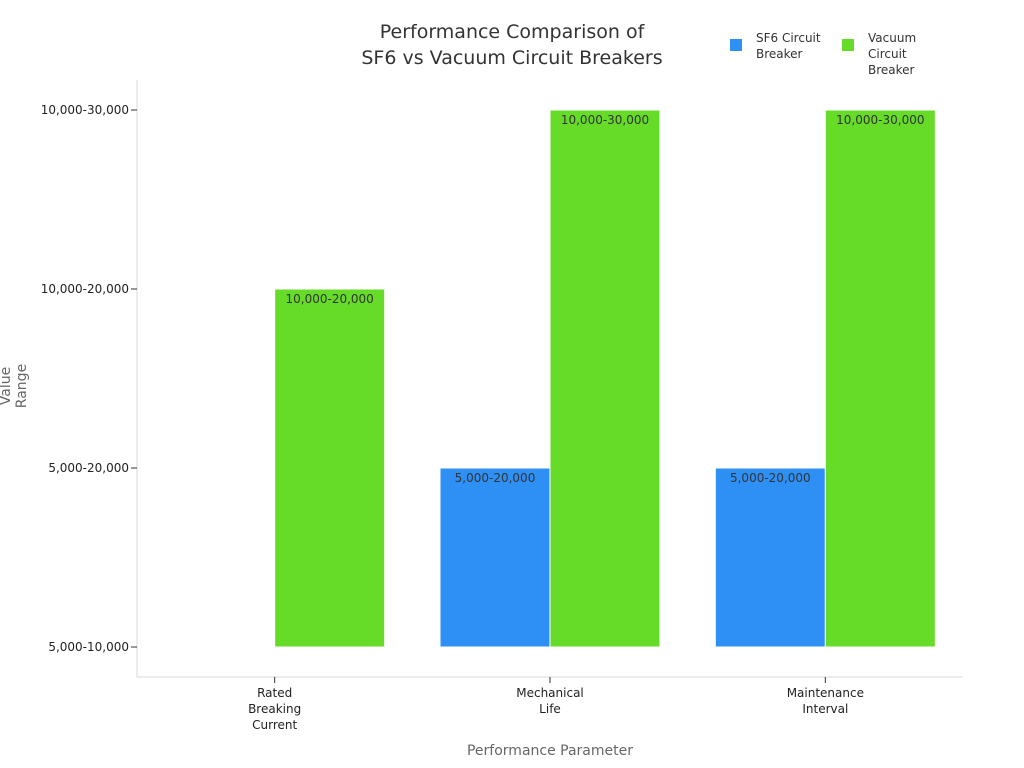  I want to click on x-tick-label: Mechanical Life, so click(550, 701).